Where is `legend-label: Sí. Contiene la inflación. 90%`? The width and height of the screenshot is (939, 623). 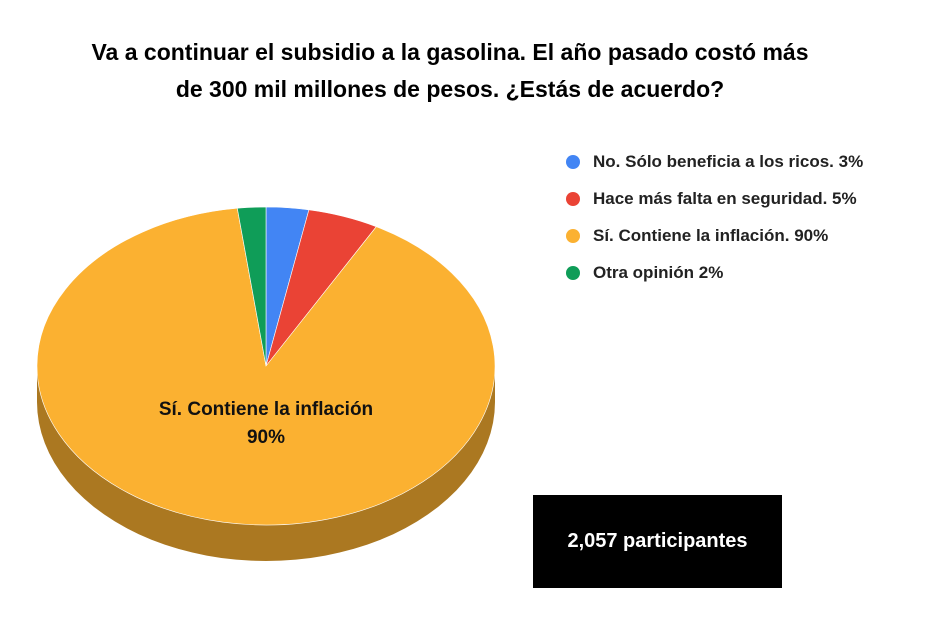 legend-label: Sí. Contiene la inflación. 90% is located at coordinates (711, 235).